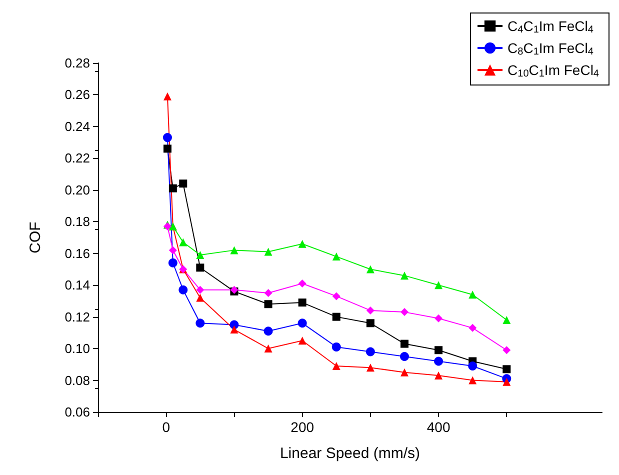  Describe the element at coordinates (438, 427) in the screenshot. I see `x-tick-label: 400` at that location.